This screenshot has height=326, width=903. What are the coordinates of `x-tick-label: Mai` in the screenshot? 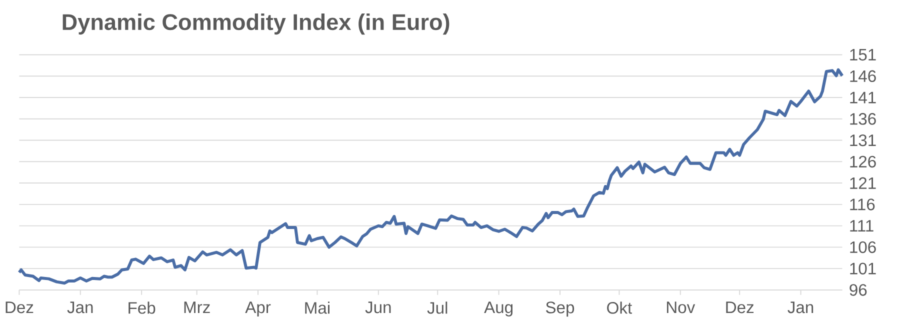 It's located at (317, 308).